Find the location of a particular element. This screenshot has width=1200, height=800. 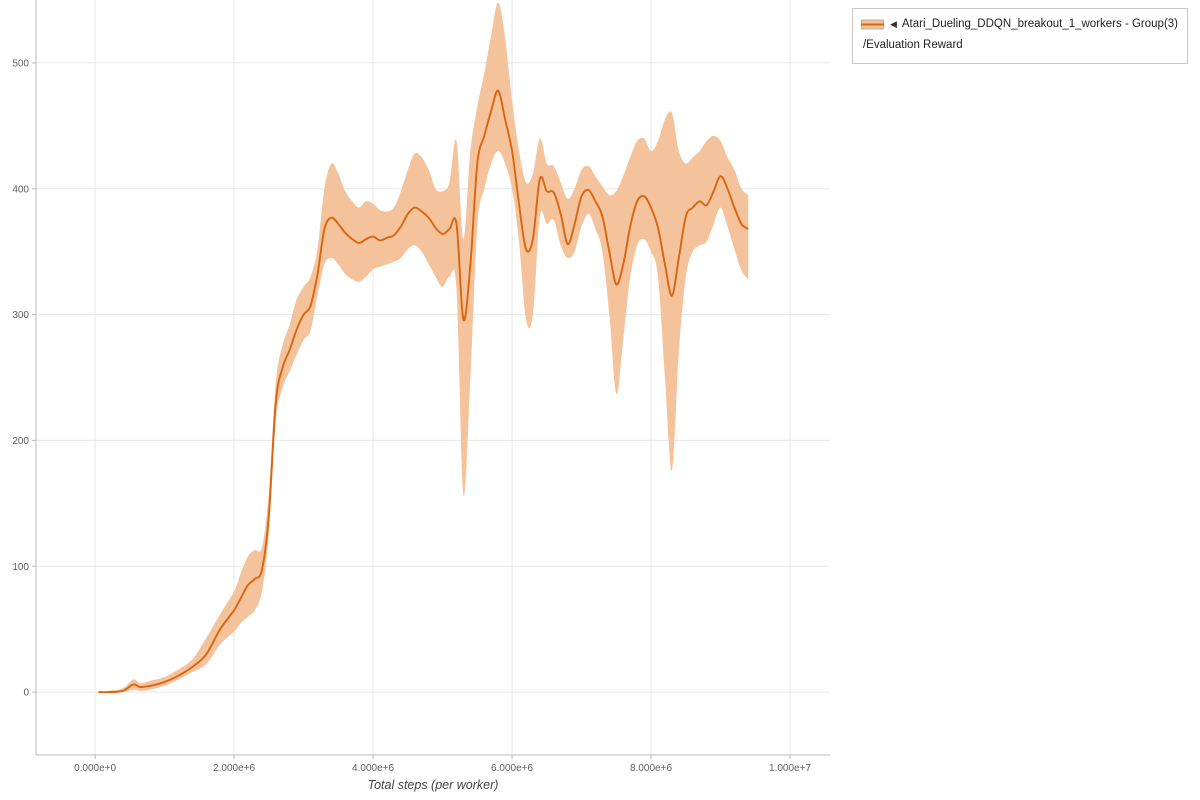

svg-text: 0.000e+0 is located at coordinates (95, 768).